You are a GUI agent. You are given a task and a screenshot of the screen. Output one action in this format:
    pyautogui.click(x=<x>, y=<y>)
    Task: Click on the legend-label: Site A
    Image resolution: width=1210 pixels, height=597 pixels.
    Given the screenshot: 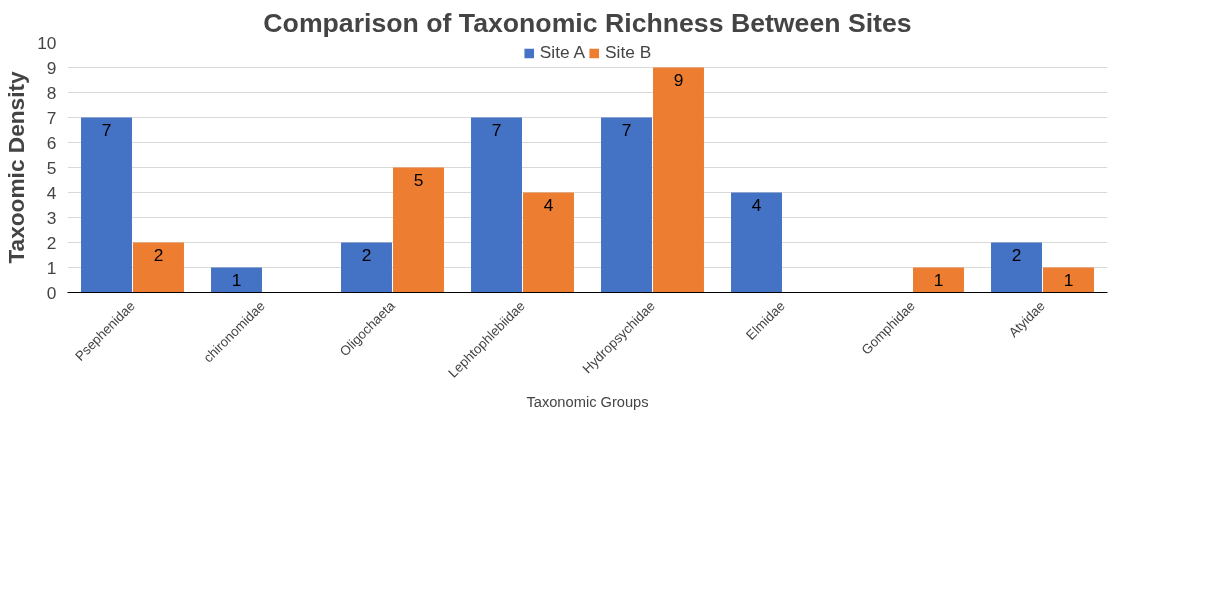 What is the action you would take?
    pyautogui.click(x=562, y=52)
    